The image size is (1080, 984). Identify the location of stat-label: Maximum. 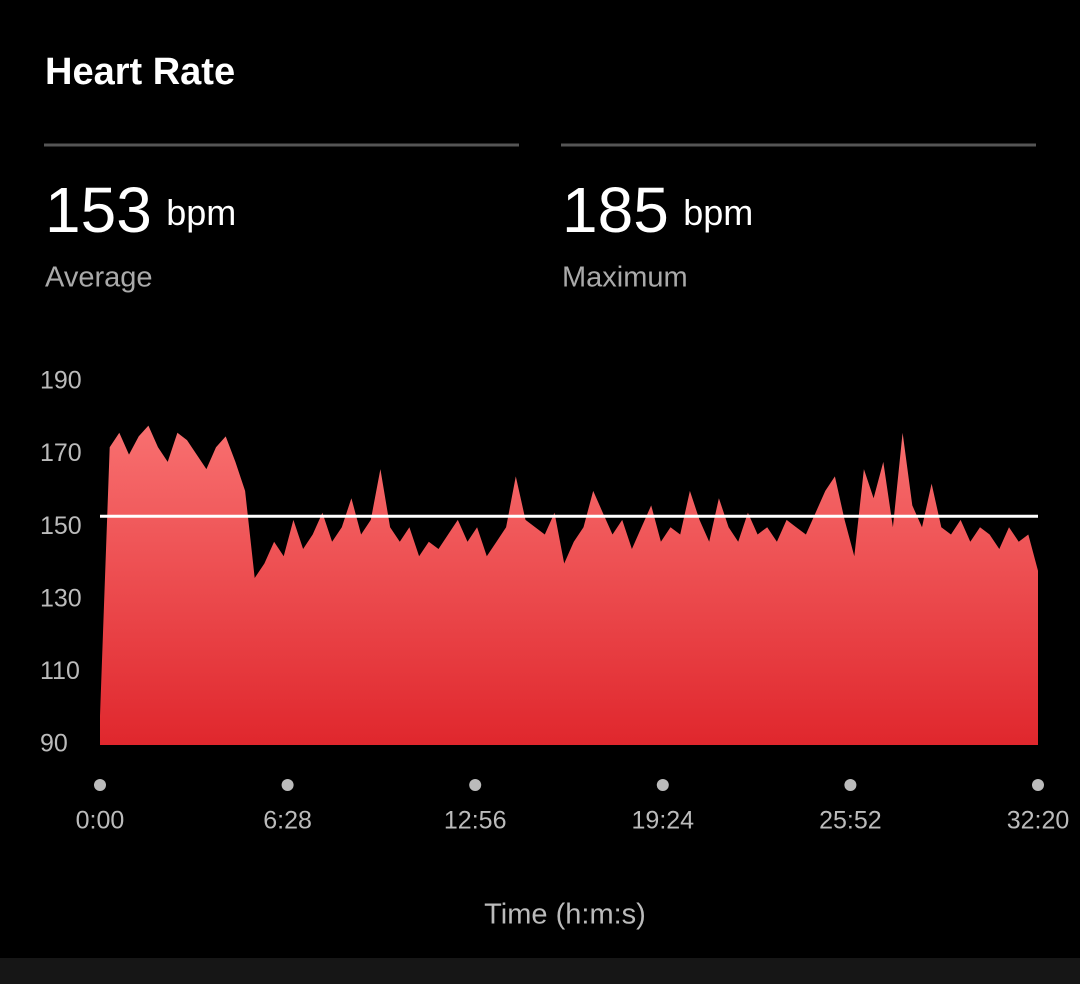
(625, 278).